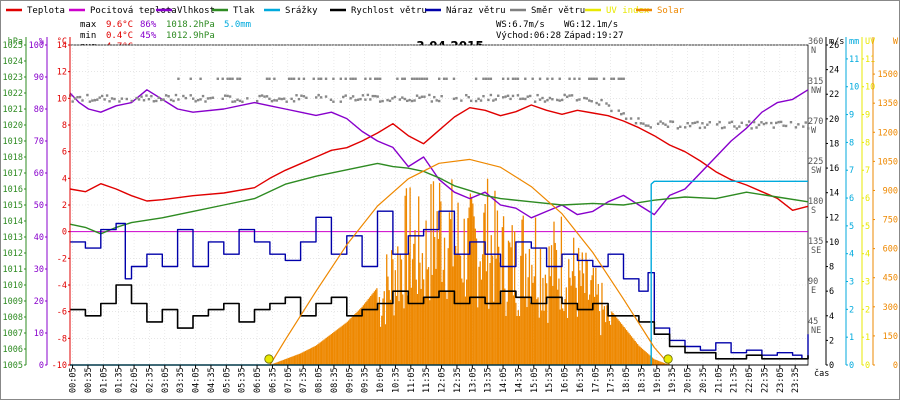 The image size is (900, 405). Describe the element at coordinates (814, 131) in the screenshot. I see `direction-tick-dir: W` at that location.